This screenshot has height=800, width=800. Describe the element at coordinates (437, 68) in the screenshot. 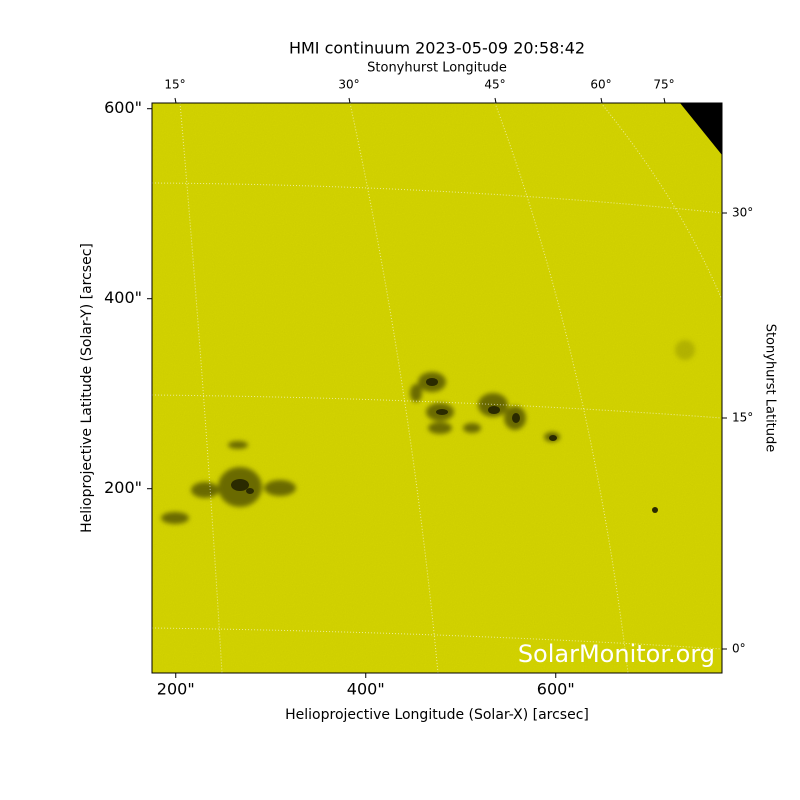

I see `top-axis-label: Stonyhurst Longitude` at that location.